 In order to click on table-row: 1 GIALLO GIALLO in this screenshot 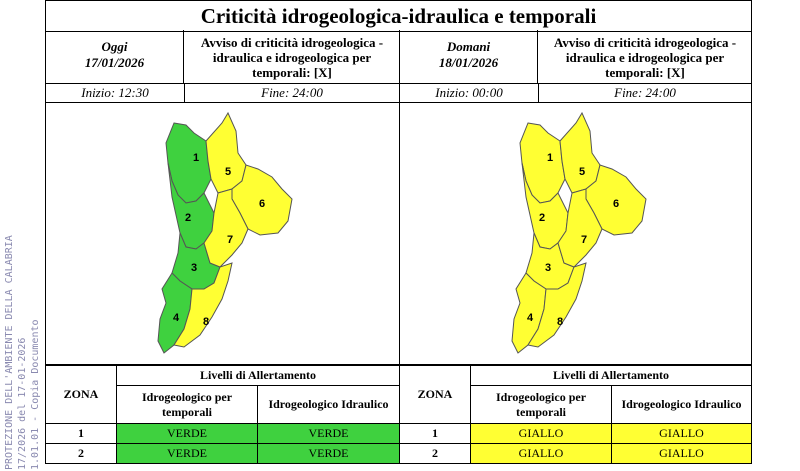, I will do `click(575, 433)`.